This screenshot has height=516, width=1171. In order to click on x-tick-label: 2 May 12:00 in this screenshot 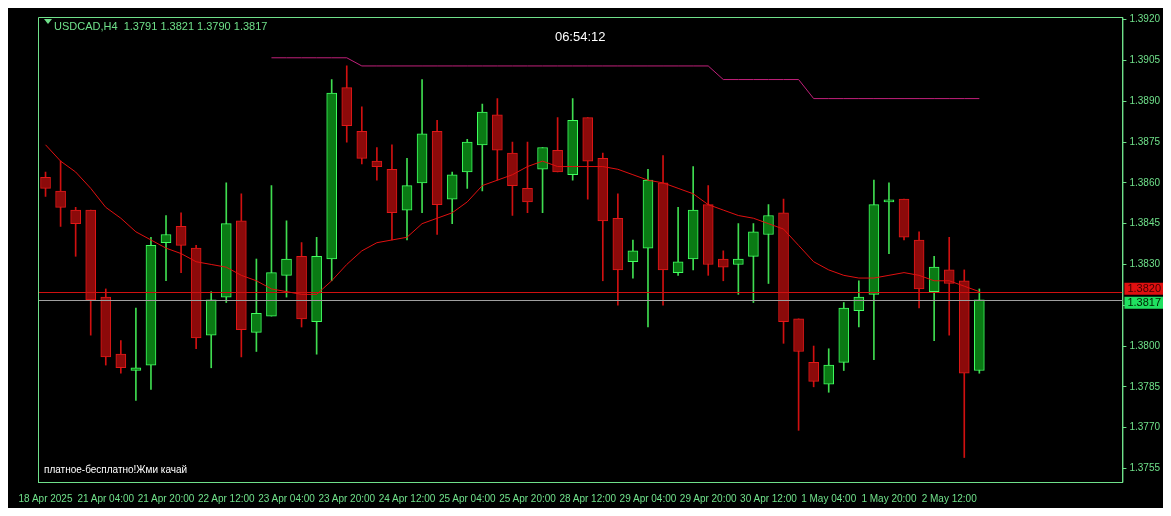, I will do `click(949, 498)`.